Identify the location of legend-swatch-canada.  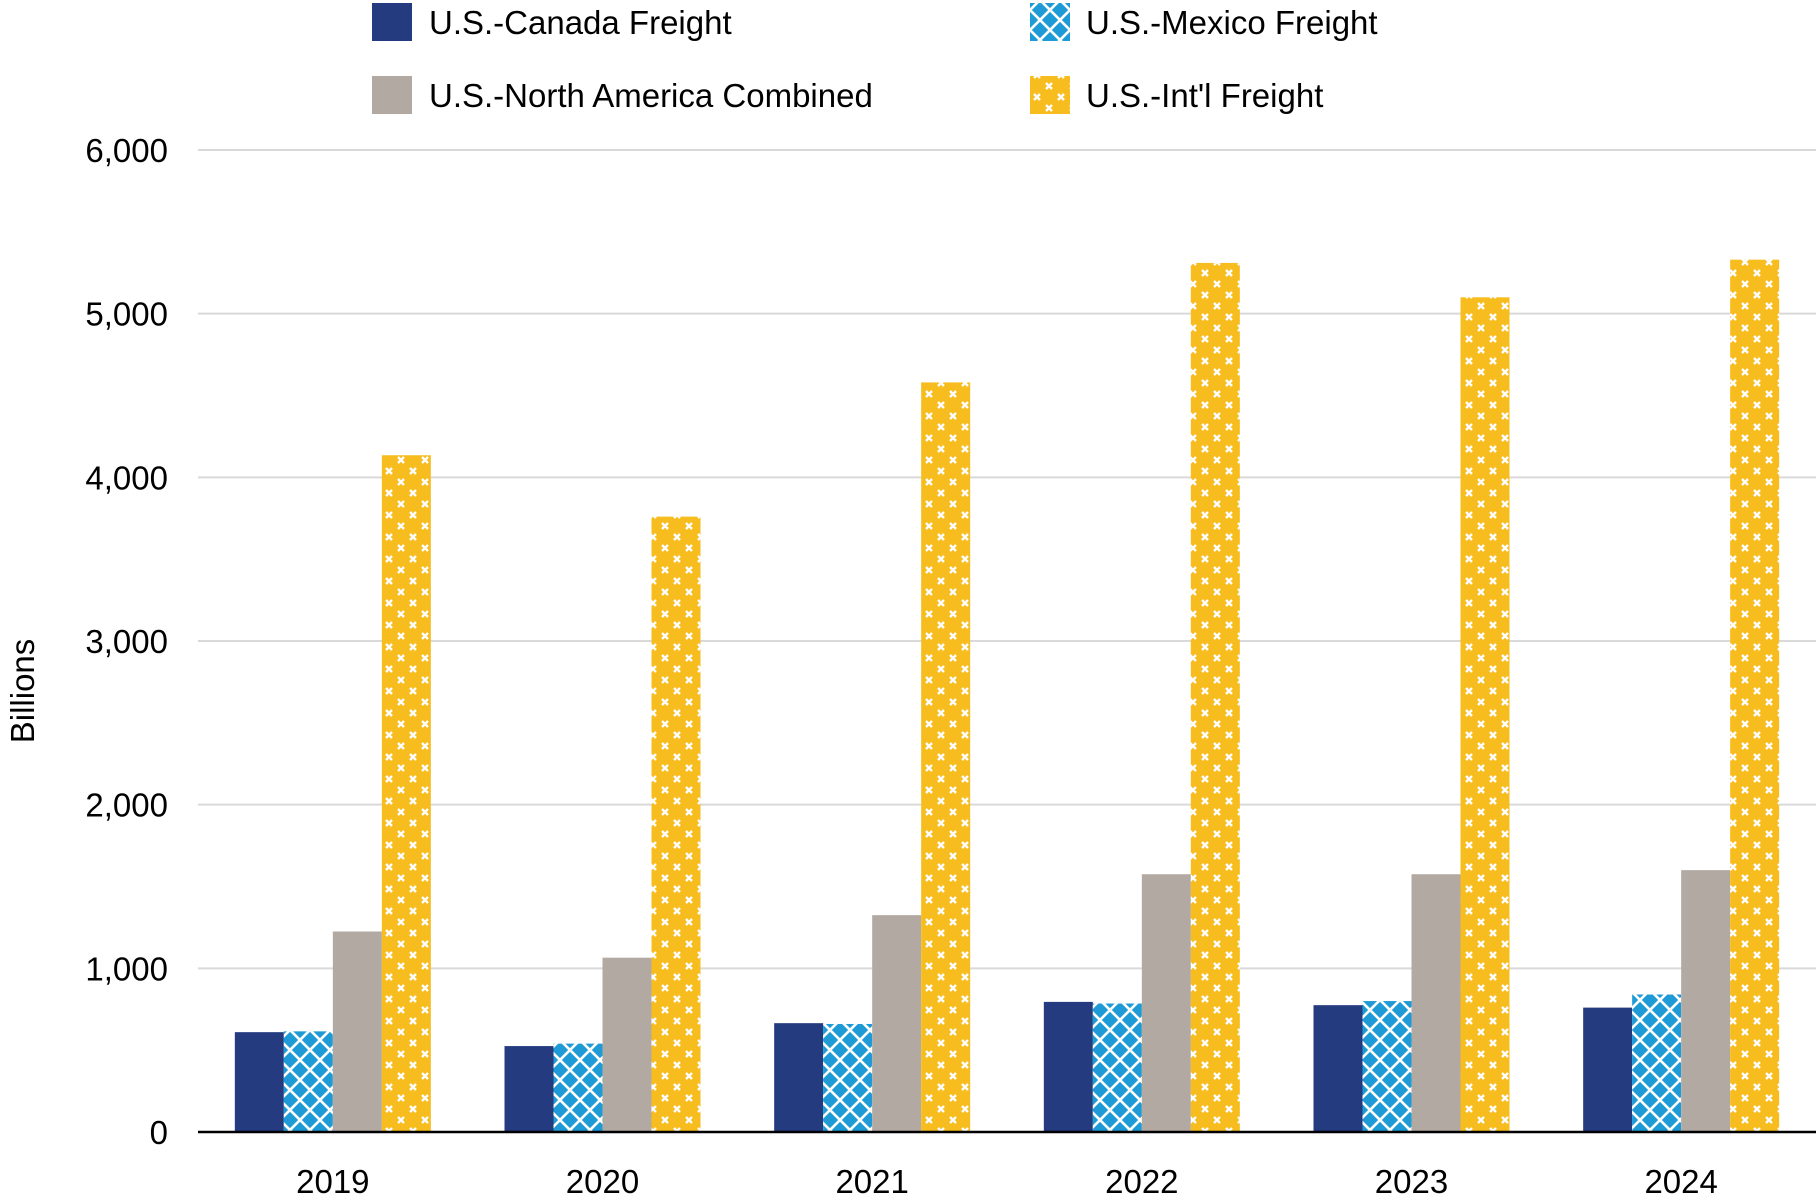
(392, 22).